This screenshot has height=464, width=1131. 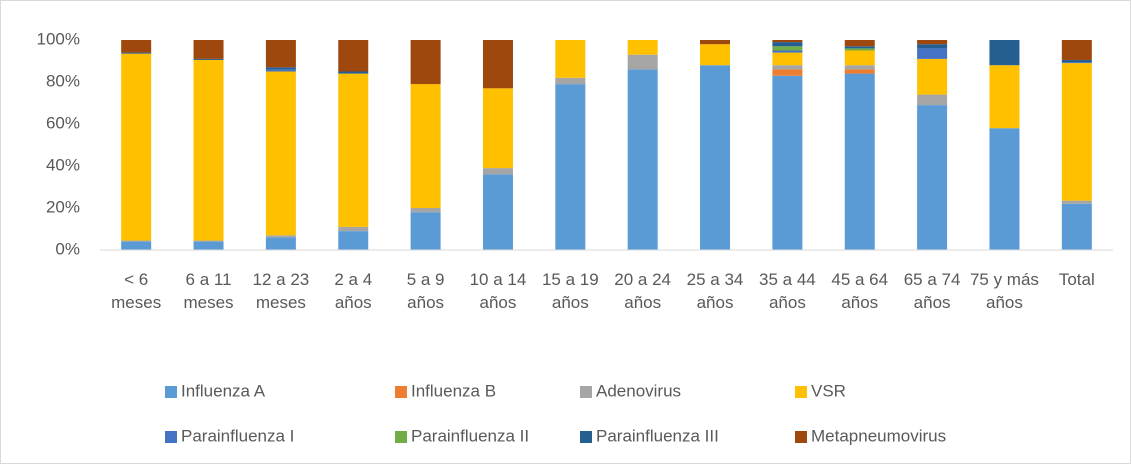 I want to click on y-tick-label: 0%, so click(x=67, y=248).